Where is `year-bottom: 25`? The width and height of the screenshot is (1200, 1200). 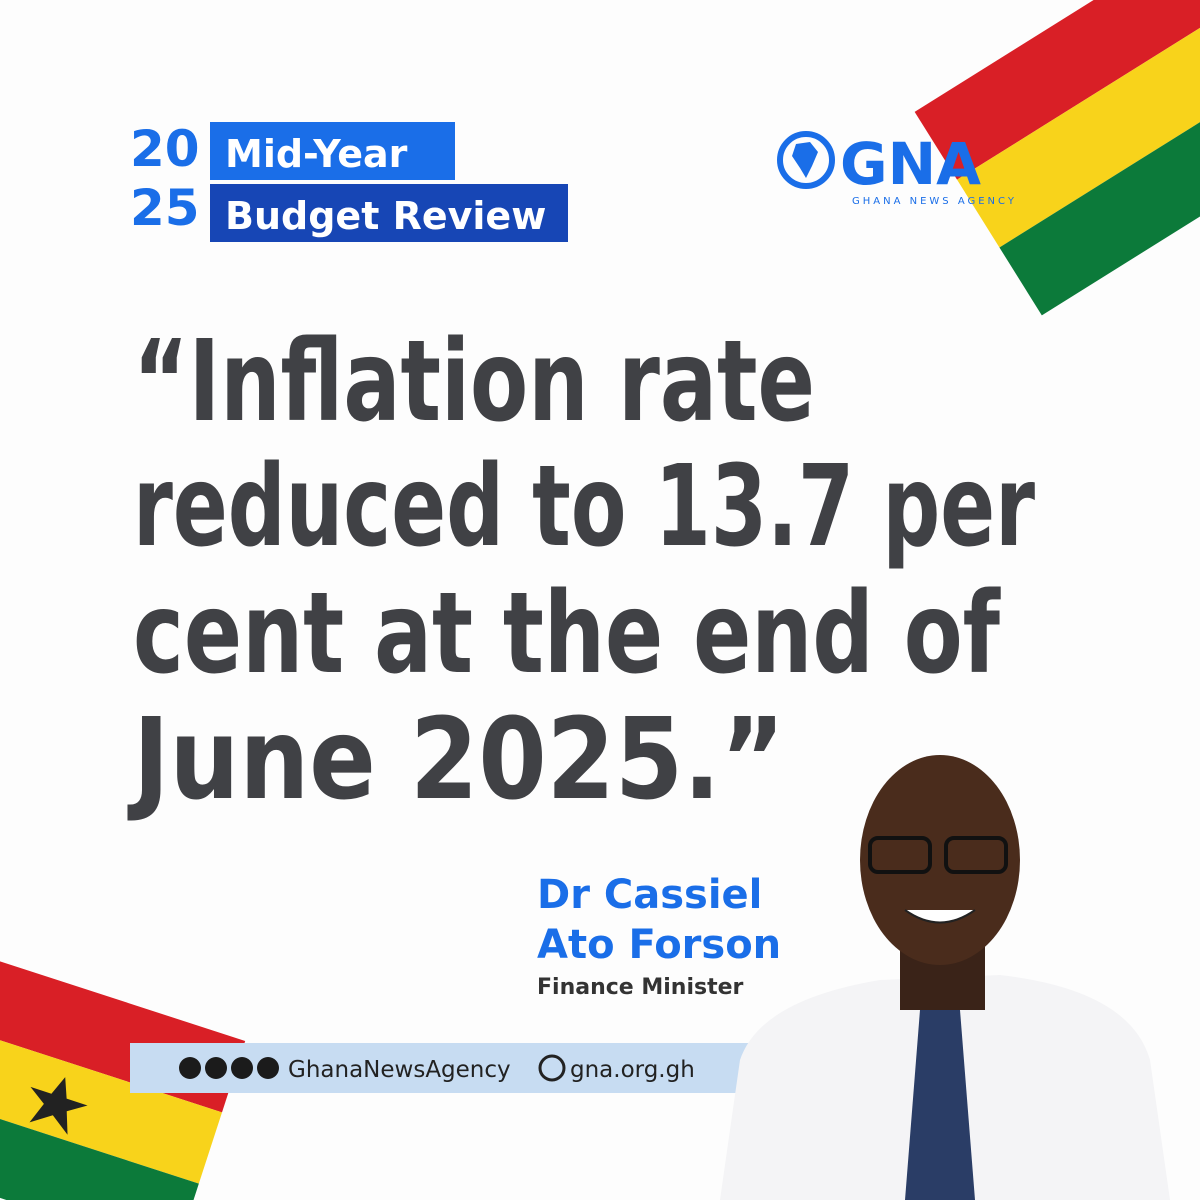 year-bottom: 25 is located at coordinates (165, 208).